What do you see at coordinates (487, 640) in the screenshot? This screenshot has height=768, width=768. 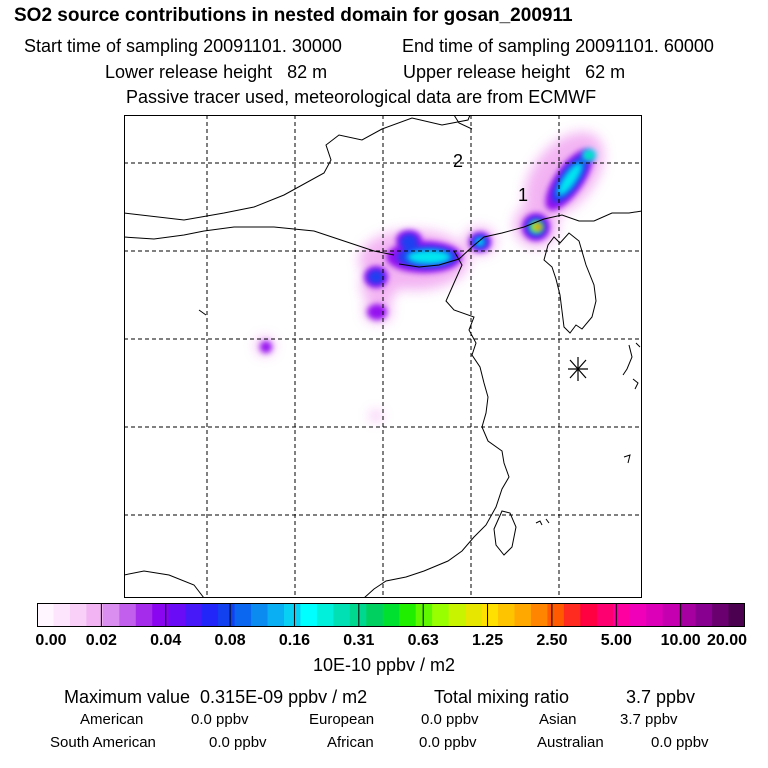 I see `colorbar-tick-label: 1.25` at bounding box center [487, 640].